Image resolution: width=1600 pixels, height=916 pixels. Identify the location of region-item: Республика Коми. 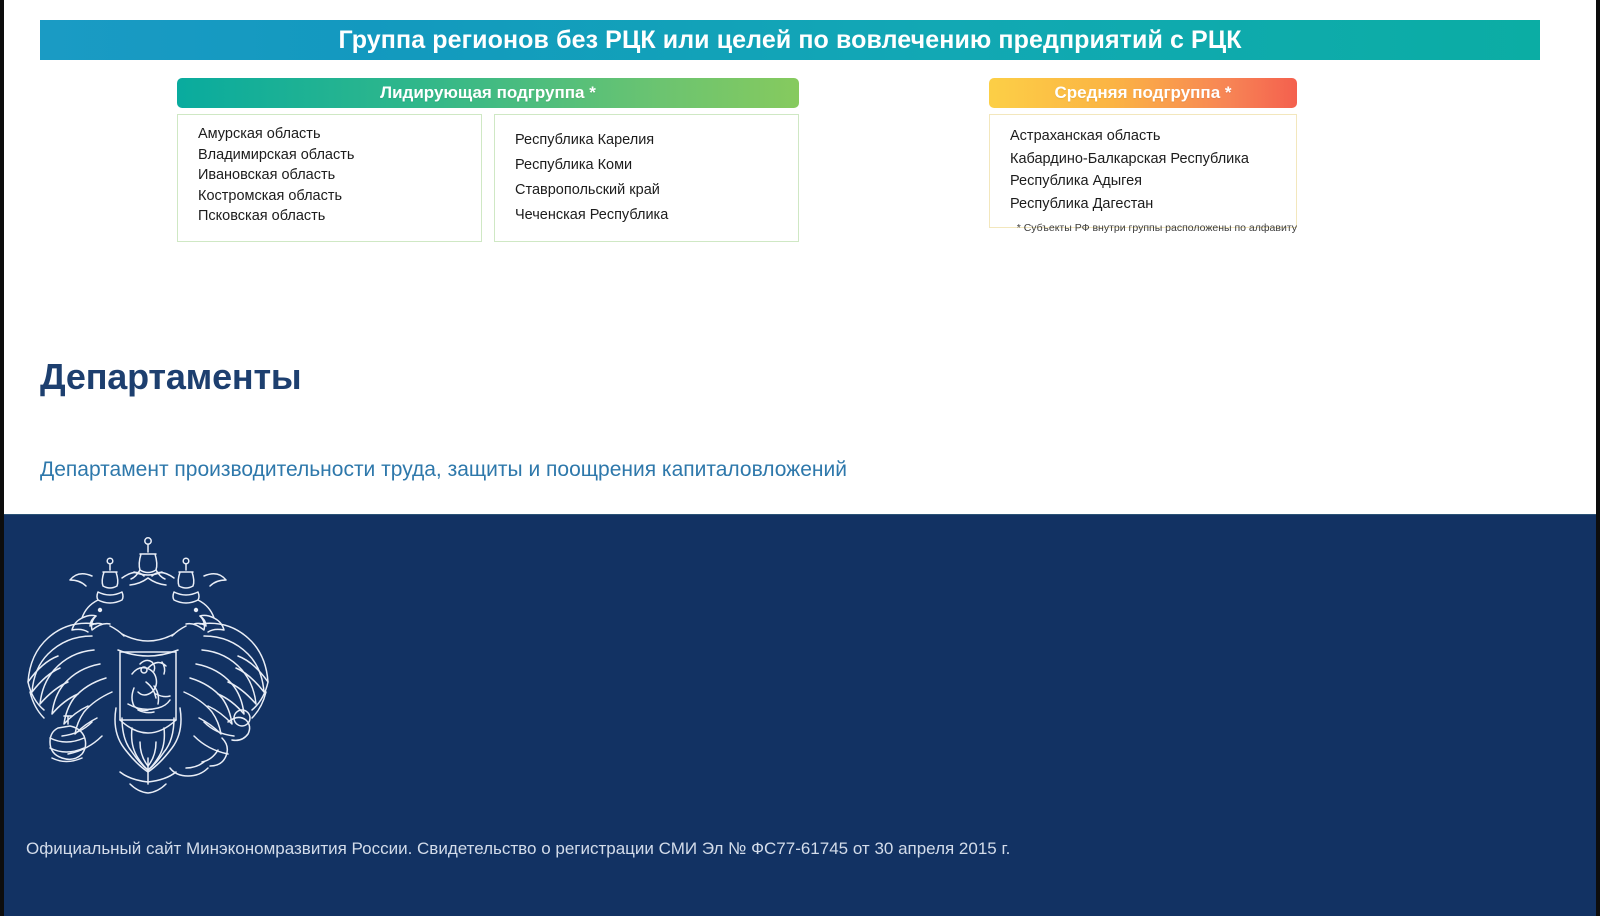
(574, 165).